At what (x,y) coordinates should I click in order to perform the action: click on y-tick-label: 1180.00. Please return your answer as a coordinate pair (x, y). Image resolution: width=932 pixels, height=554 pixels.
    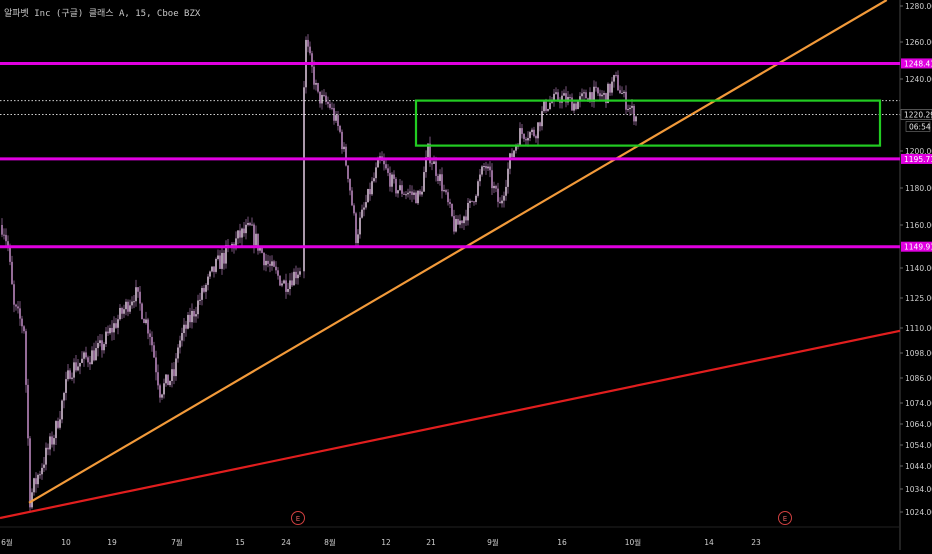
    Looking at the image, I should click on (918, 188).